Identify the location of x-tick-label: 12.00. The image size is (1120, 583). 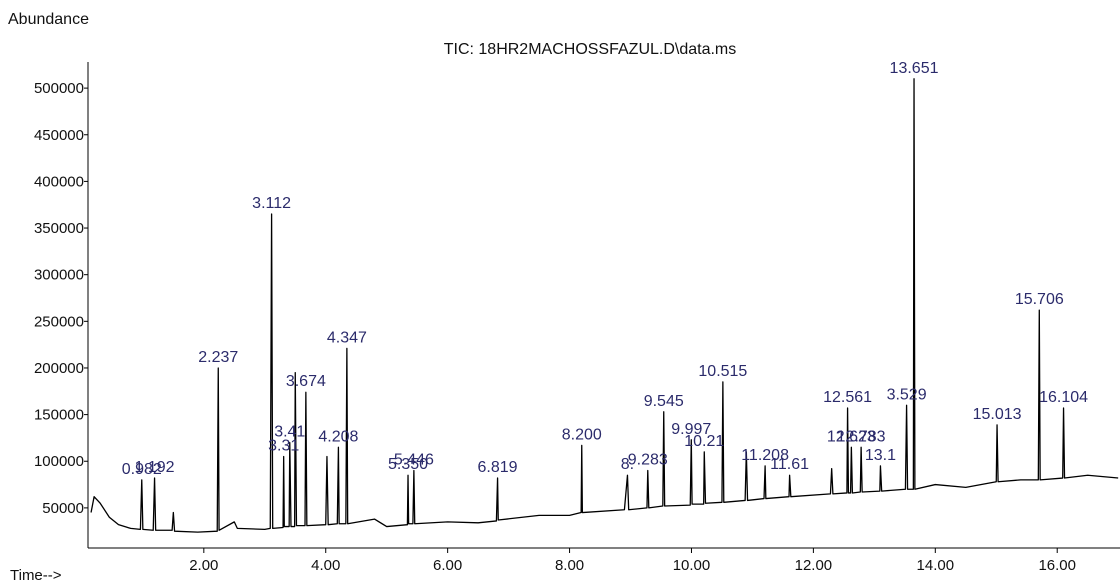
(814, 565).